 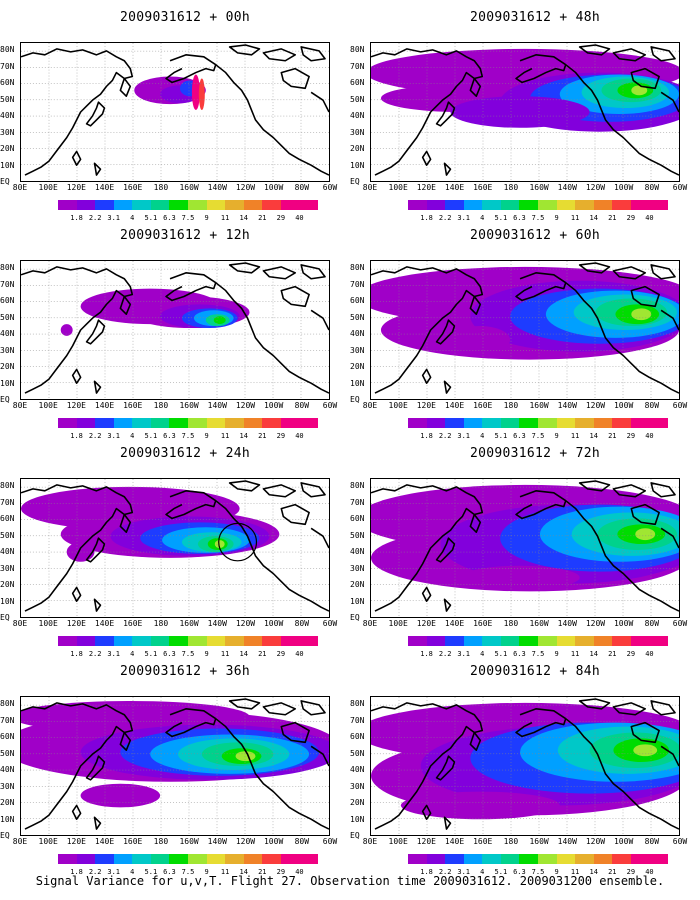 What do you see at coordinates (188, 423) in the screenshot?
I see `colorbar` at bounding box center [188, 423].